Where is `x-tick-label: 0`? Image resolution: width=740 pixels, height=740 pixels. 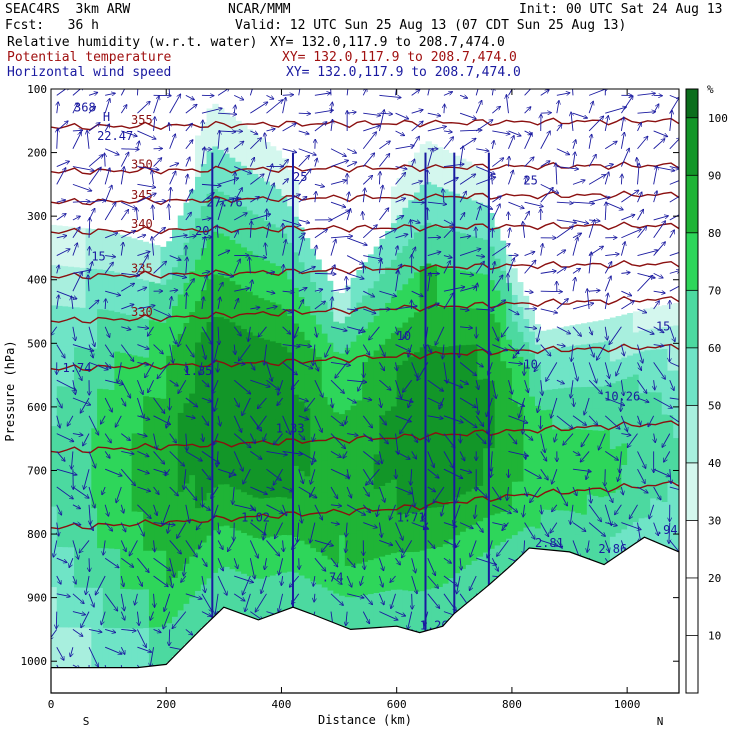
x-tick-label: 0 is located at coordinates (51, 704).